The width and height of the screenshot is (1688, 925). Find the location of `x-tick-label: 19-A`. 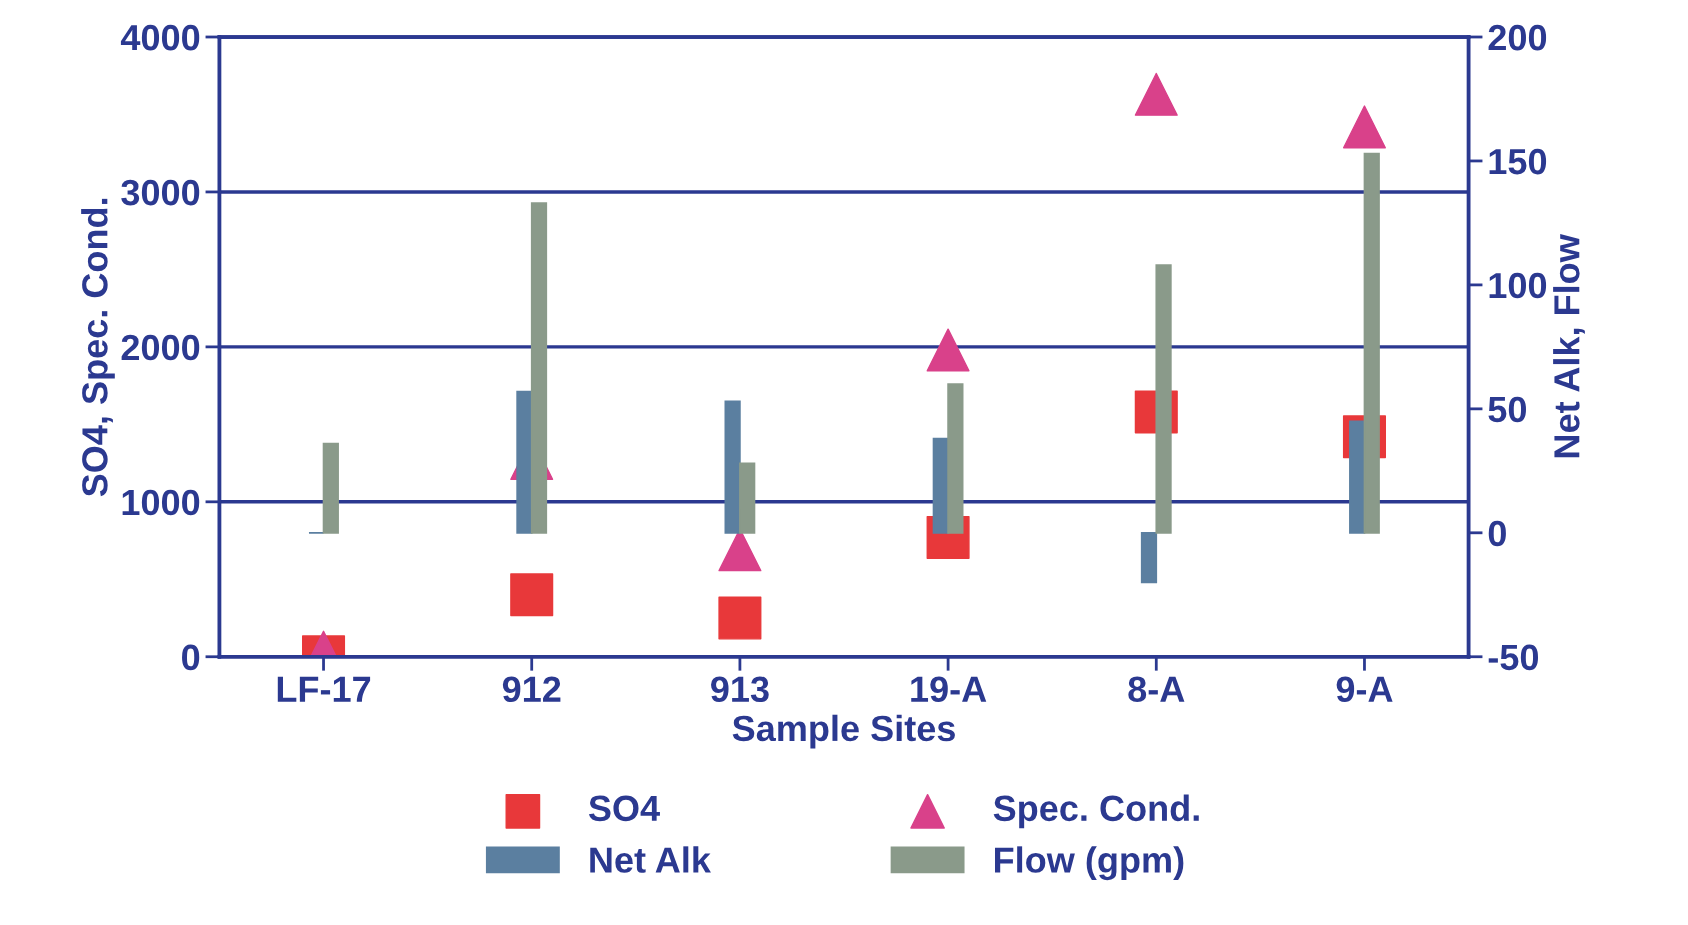

x-tick-label: 19-A is located at coordinates (949, 689).